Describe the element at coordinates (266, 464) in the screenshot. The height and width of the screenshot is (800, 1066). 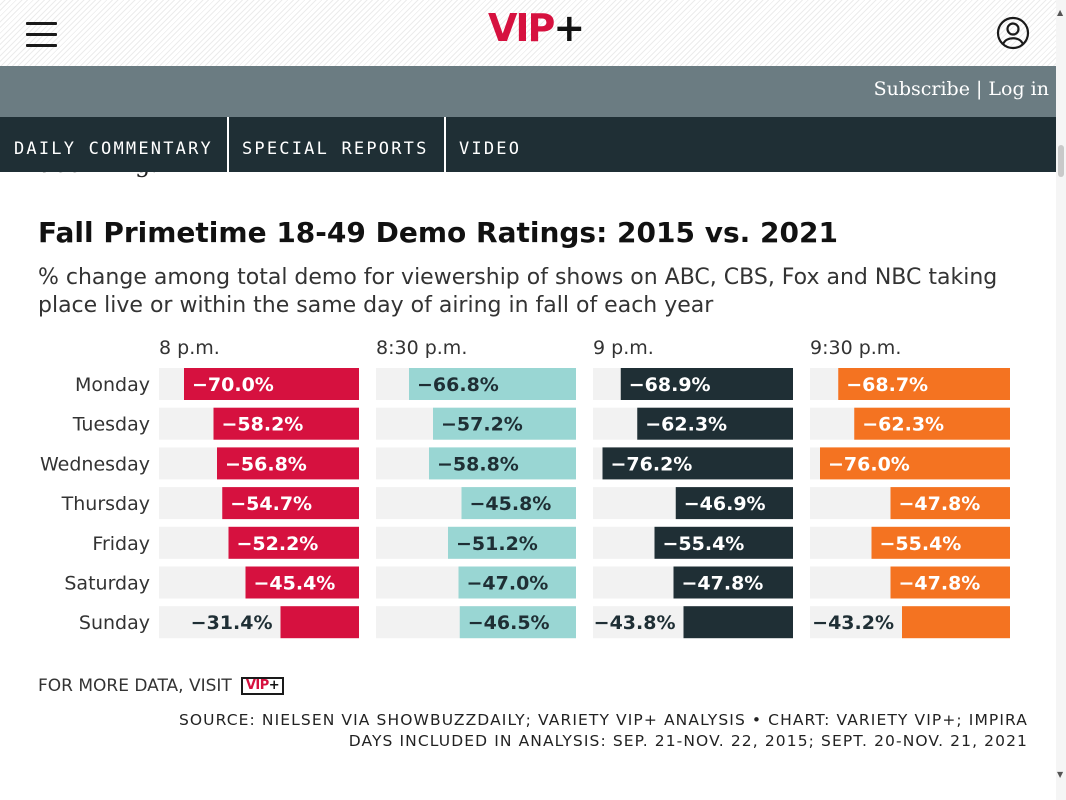
I see `data-label: −56.8%` at that location.